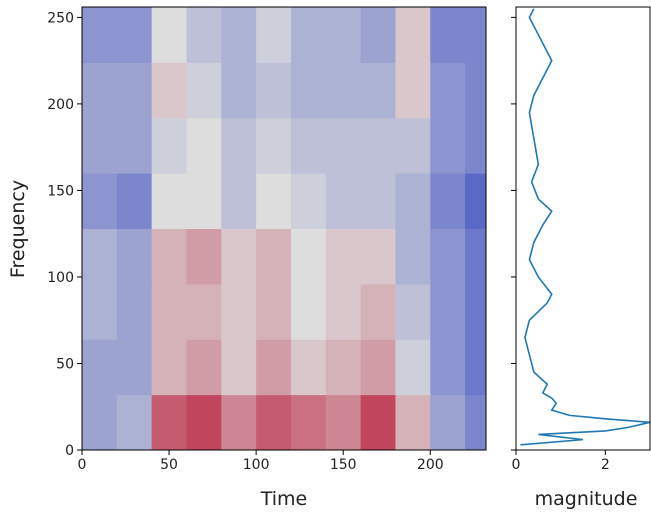 Image resolution: width=651 pixels, height=522 pixels. I want to click on x-tick-label: 2, so click(605, 465).